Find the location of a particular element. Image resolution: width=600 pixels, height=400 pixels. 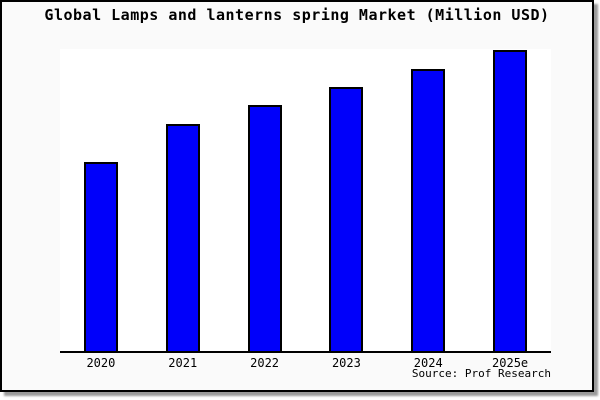

bar-2024 is located at coordinates (428, 209).